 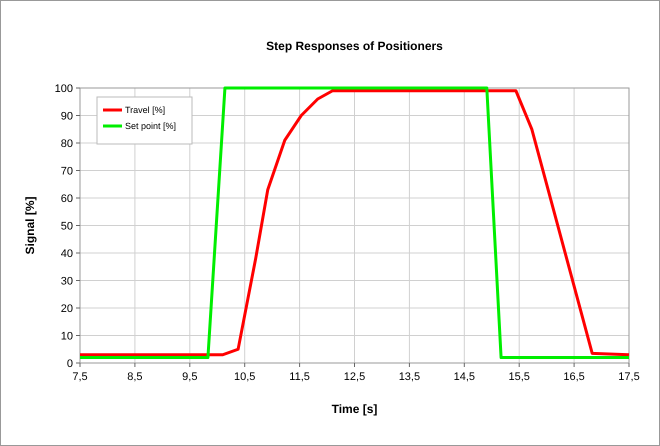 I want to click on x-tick-label: 7,5, so click(x=80, y=377).